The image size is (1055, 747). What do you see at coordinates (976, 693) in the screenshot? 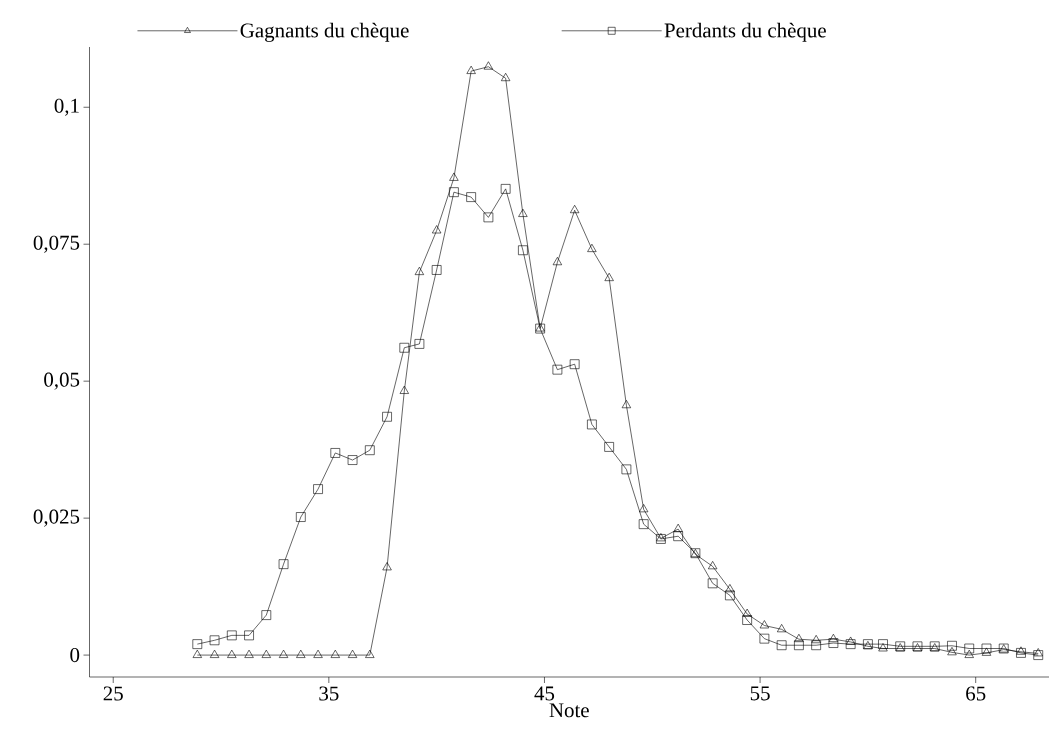
I see `x-tick-label: 65` at bounding box center [976, 693].